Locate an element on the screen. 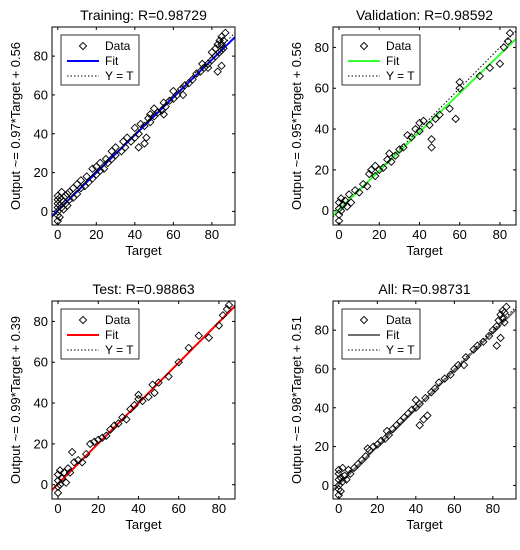  axes-box is located at coordinates (143, 400).